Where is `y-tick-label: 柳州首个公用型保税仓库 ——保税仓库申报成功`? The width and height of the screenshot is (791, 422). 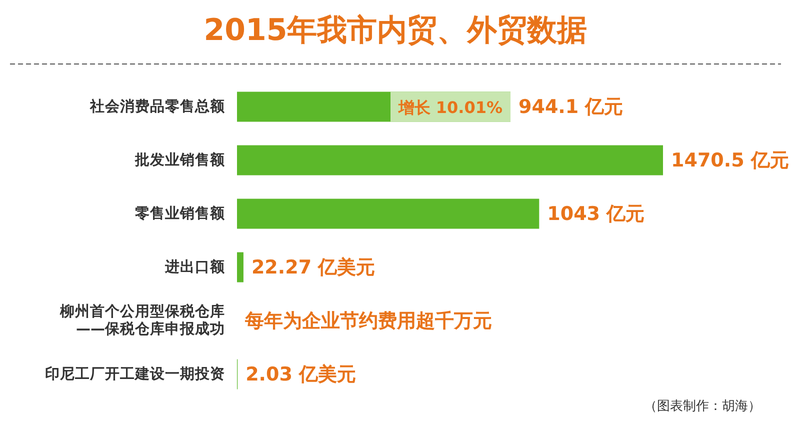
y-tick-label: 柳州首个公用型保税仓库 ——保税仓库申报成功 is located at coordinates (142, 320).